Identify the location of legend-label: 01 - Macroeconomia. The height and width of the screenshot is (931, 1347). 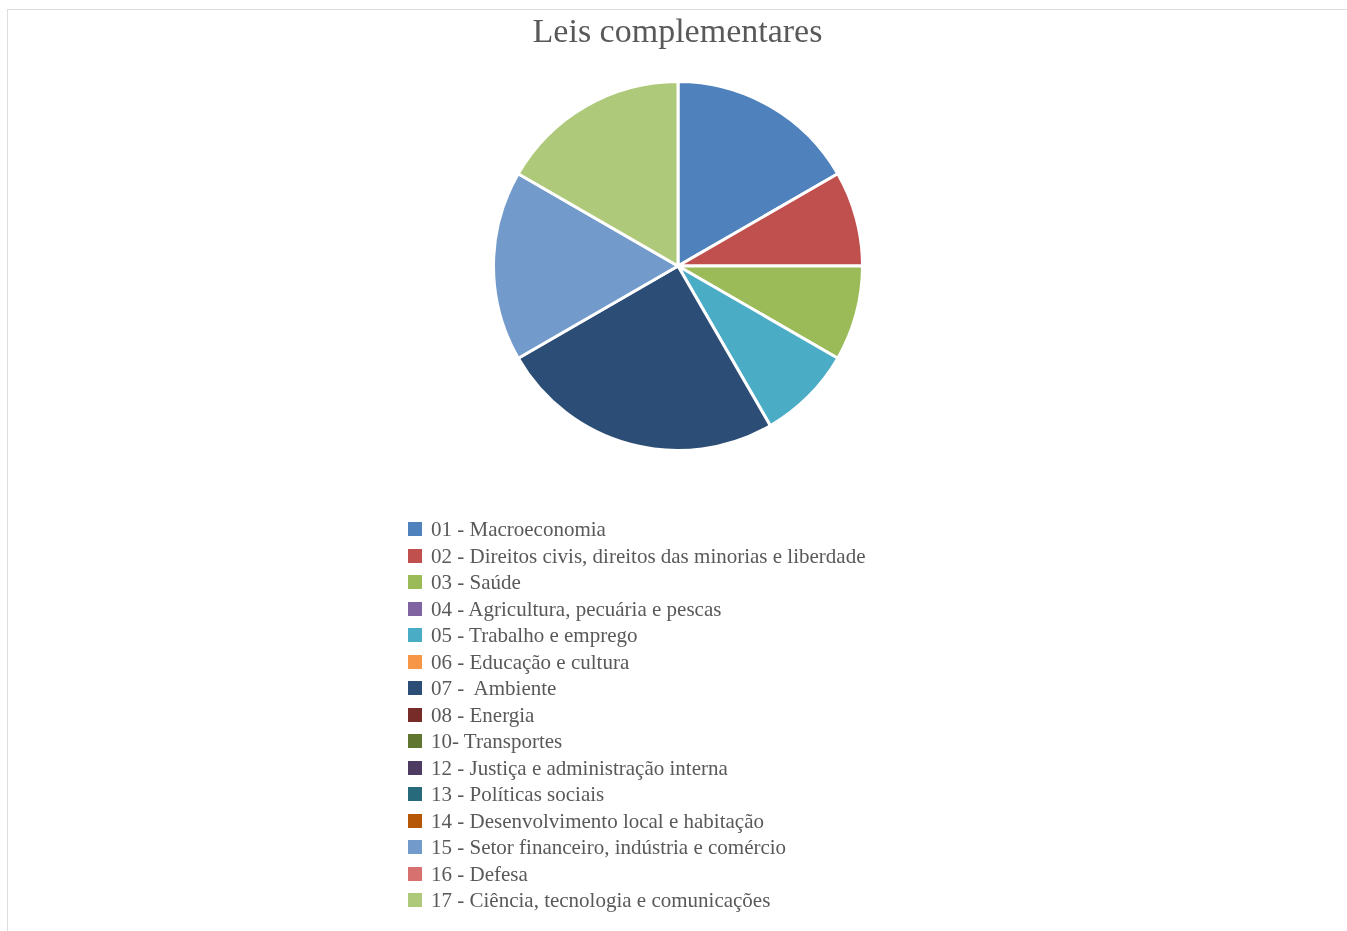
(518, 529).